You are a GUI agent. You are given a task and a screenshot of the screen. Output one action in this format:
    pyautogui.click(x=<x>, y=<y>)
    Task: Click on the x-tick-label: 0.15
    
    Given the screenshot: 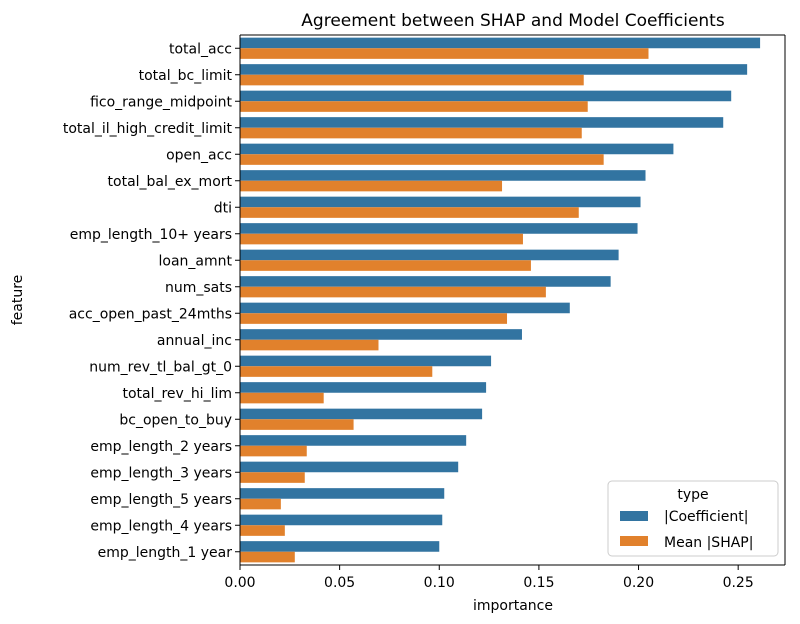 What is the action you would take?
    pyautogui.click(x=538, y=583)
    